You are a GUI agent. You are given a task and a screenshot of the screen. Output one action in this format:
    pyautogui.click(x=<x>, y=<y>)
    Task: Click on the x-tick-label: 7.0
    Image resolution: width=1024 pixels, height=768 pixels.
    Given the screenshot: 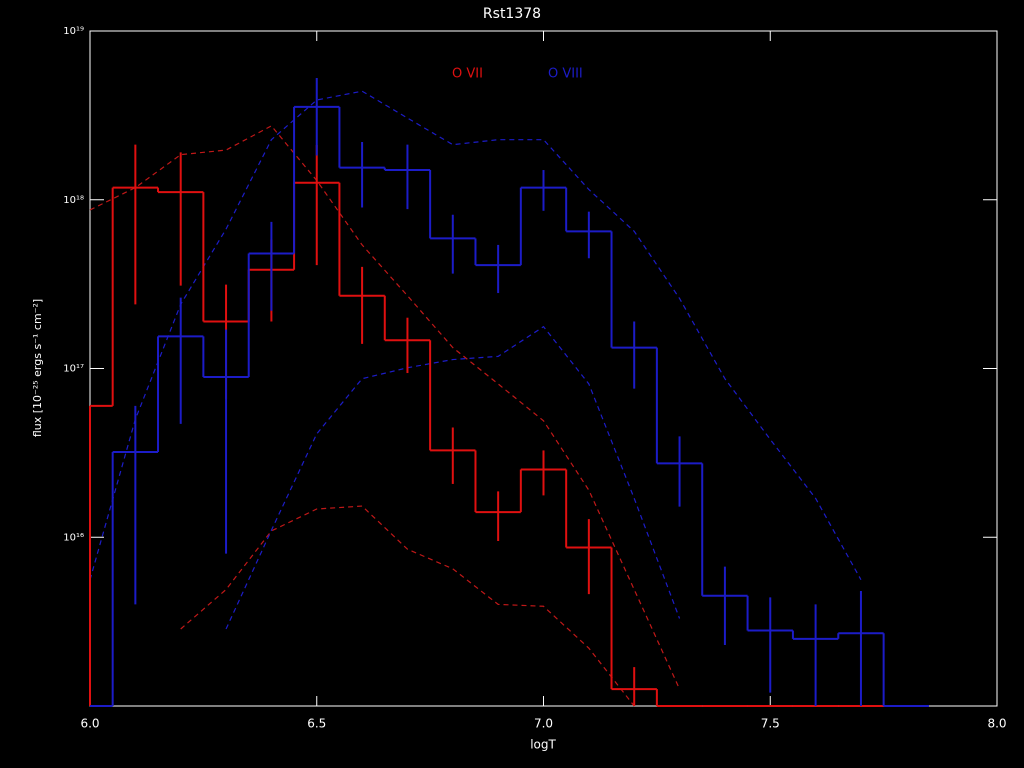 What is the action you would take?
    pyautogui.click(x=543, y=724)
    